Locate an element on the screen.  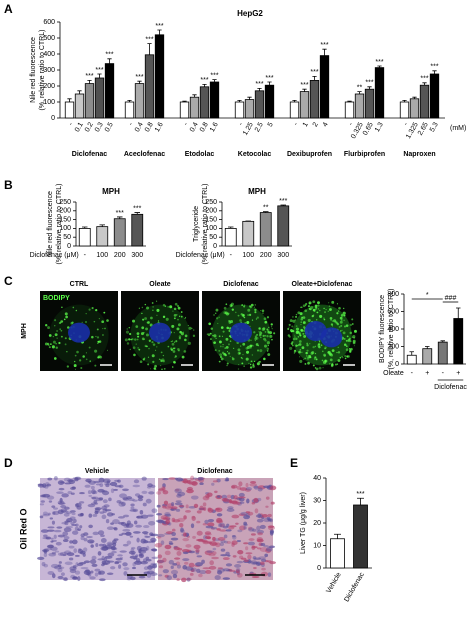
error-bar is located at coordinates (314, 78).